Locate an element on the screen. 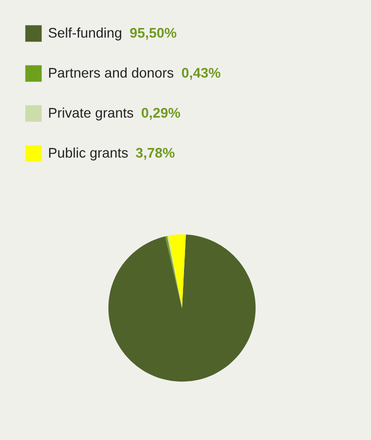 The width and height of the screenshot is (371, 440). data-label: 0,29% is located at coordinates (161, 114).